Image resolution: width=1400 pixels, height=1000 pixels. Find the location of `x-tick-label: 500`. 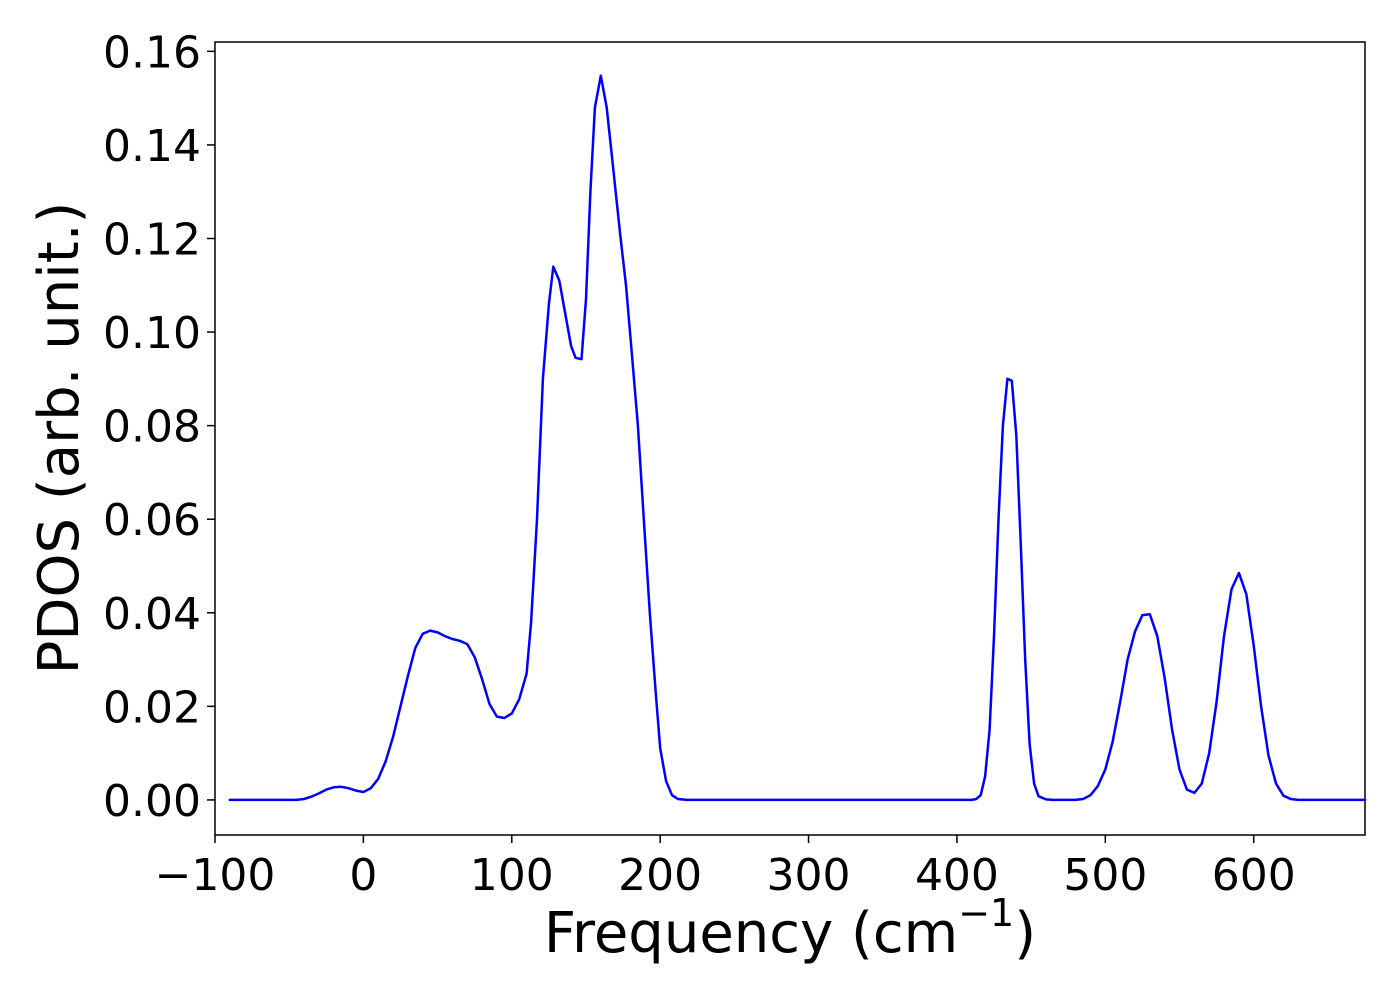

x-tick-label: 500 is located at coordinates (1105, 875).